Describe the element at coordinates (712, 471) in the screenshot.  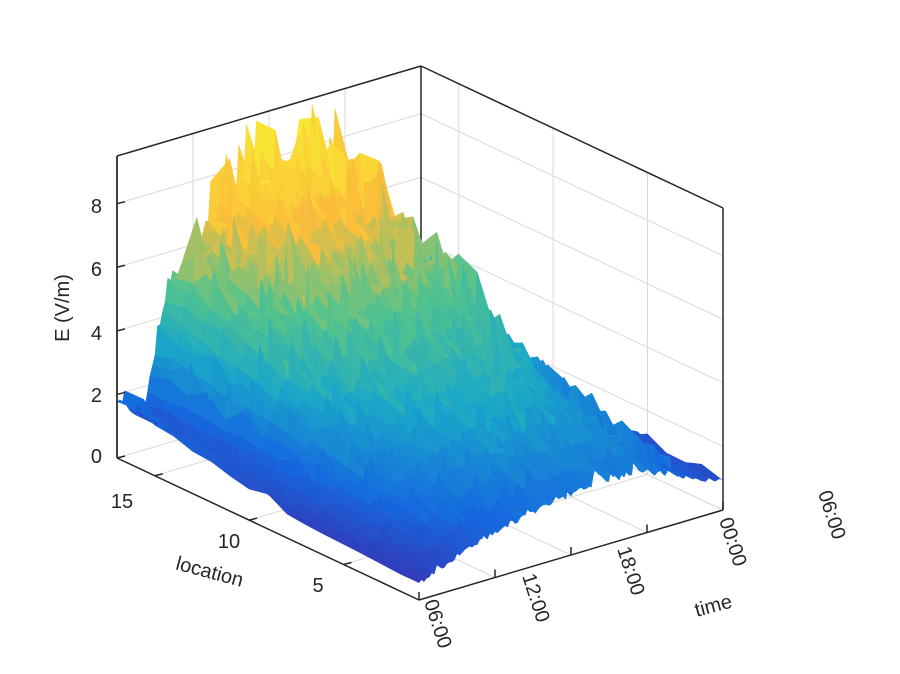
I see `surface-patch` at that location.